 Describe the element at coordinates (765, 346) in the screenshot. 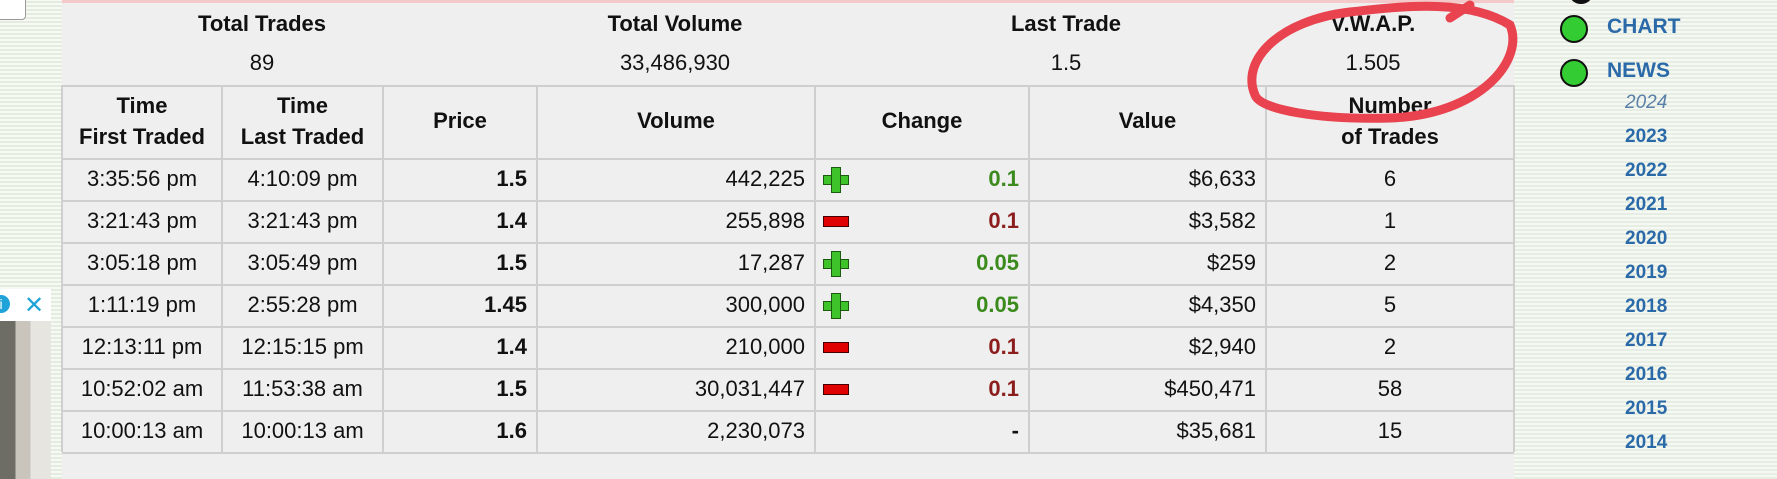

I see `volume: 210,000` at that location.